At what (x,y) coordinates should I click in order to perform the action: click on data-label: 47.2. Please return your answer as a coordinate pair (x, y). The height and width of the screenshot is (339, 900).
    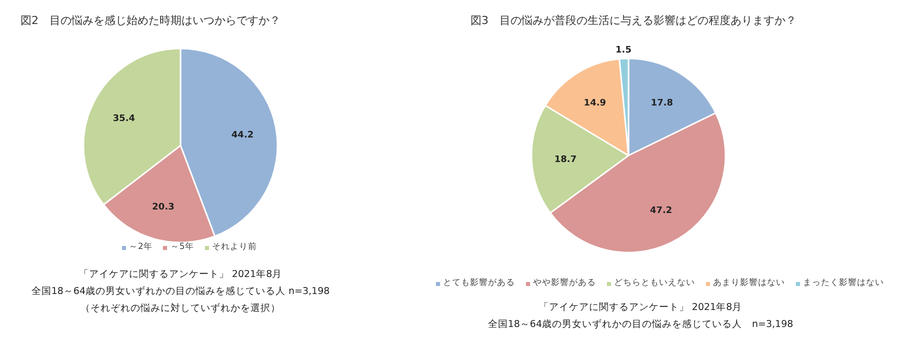
    Looking at the image, I should click on (661, 211).